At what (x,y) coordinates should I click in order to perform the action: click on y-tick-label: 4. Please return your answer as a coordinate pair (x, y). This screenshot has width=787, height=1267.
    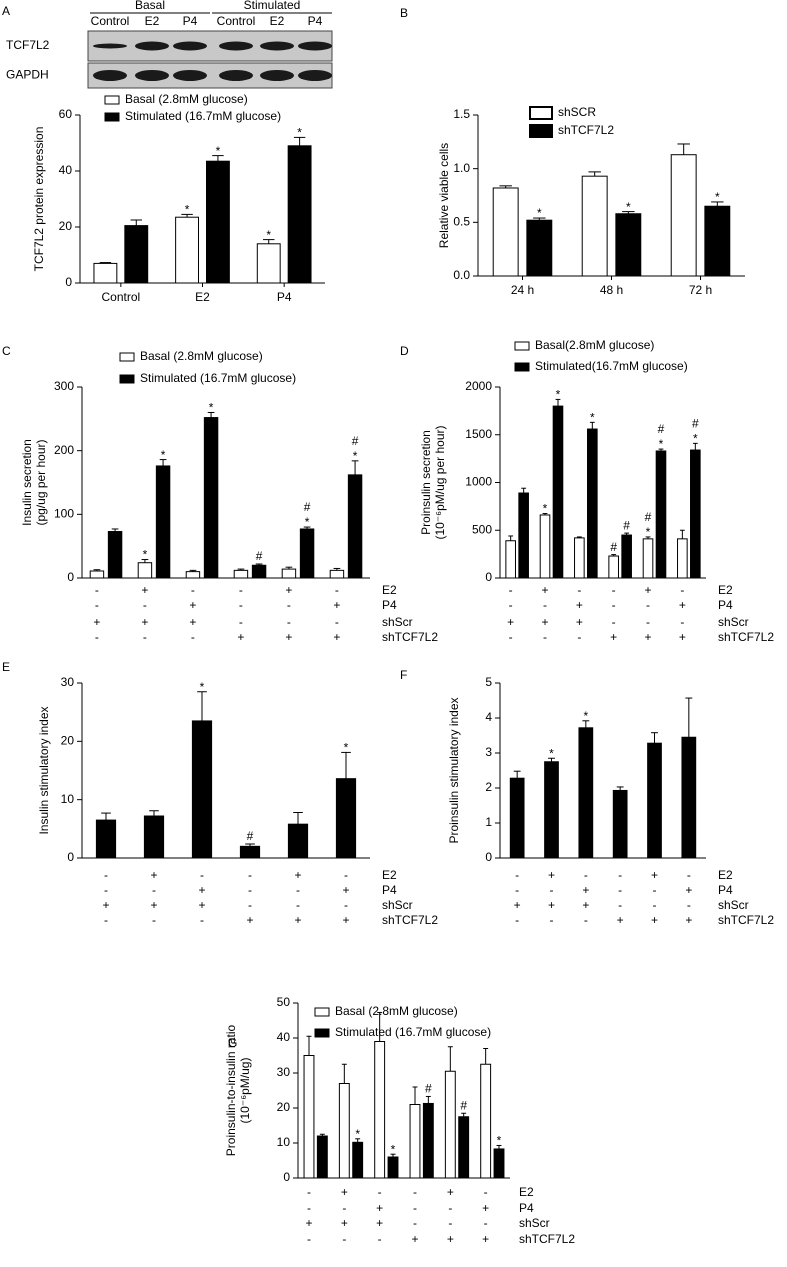
    Looking at the image, I should click on (488, 717).